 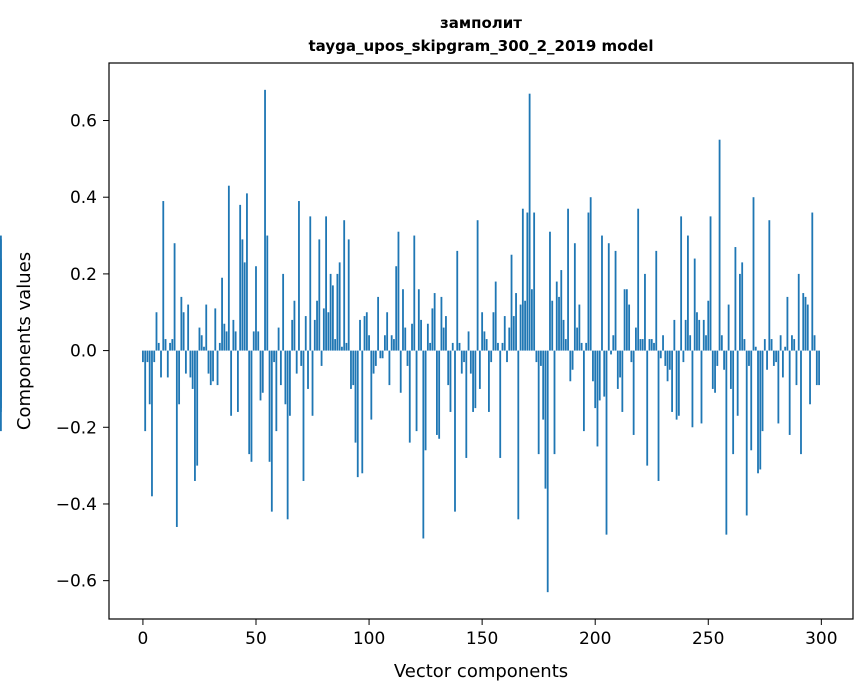 I want to click on y-tick-label: 0.2, so click(x=83, y=275).